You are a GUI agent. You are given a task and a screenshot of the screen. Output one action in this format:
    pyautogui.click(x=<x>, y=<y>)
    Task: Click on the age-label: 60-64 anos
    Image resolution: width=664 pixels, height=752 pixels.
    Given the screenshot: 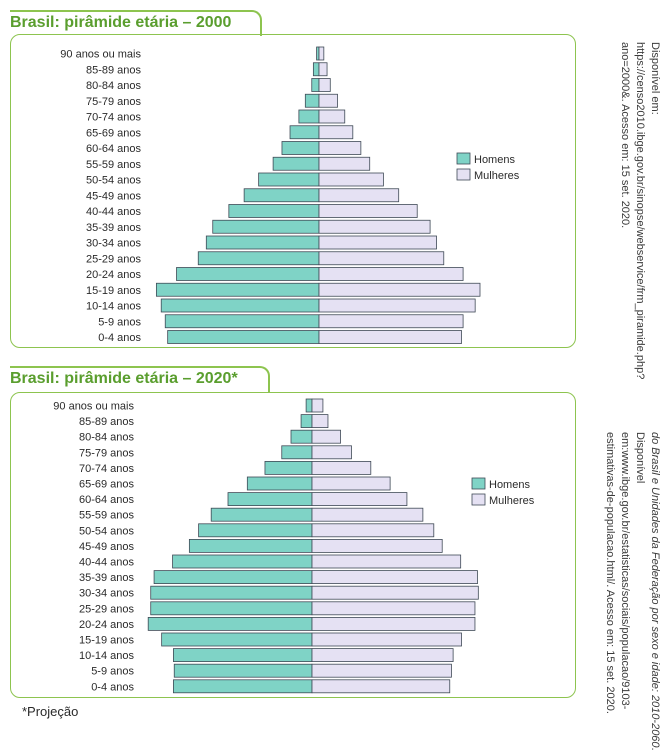 What is the action you would take?
    pyautogui.click(x=107, y=500)
    